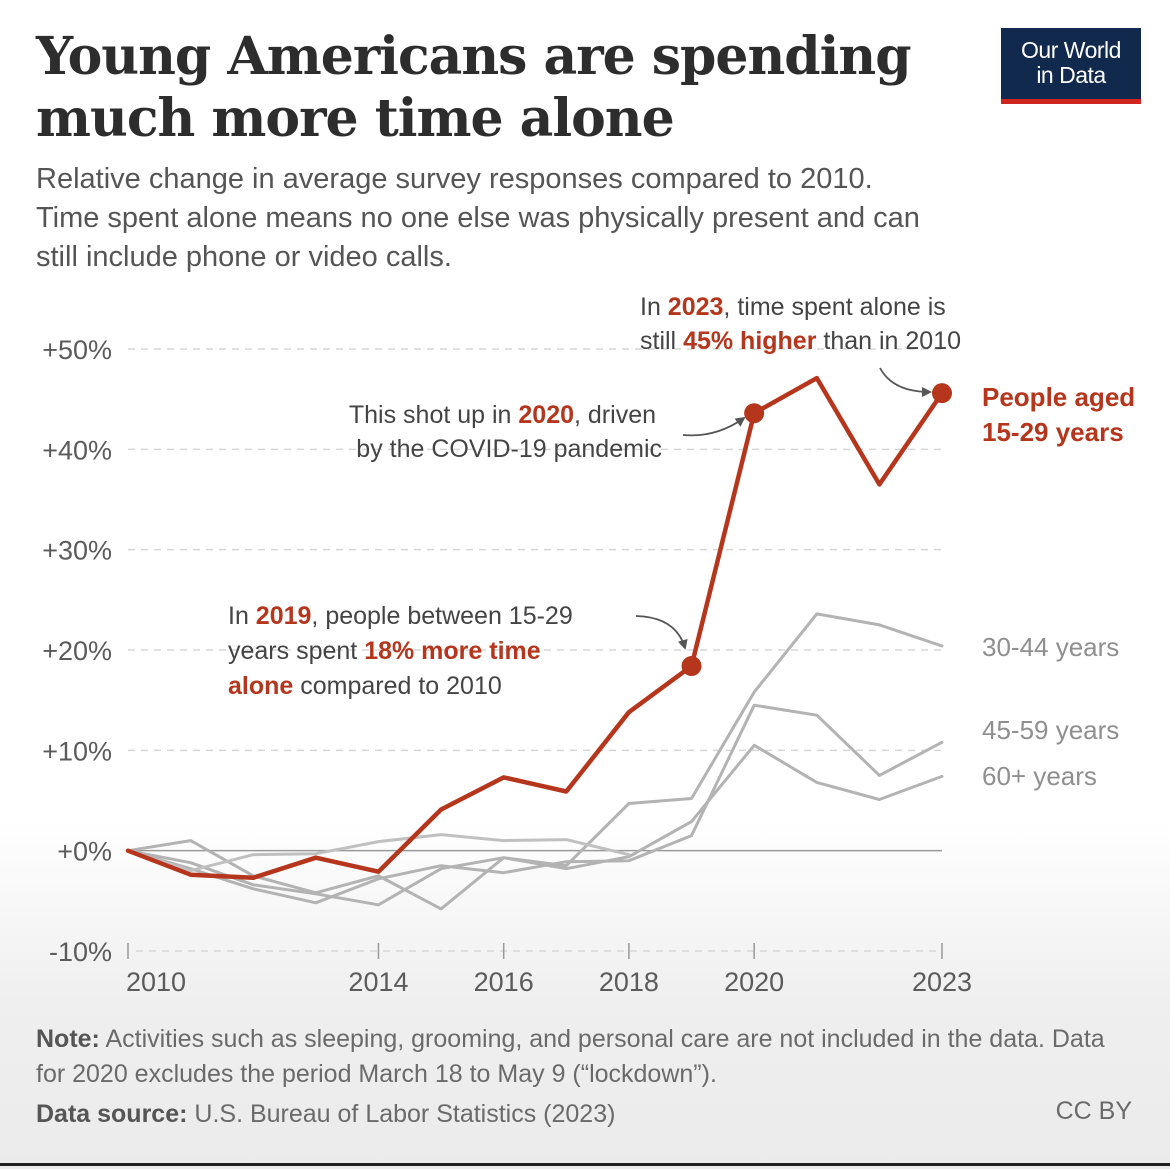 The height and width of the screenshot is (1169, 1170). What do you see at coordinates (1053, 432) in the screenshot?
I see `series-label-15-29-line-2: 15-29 years` at bounding box center [1053, 432].